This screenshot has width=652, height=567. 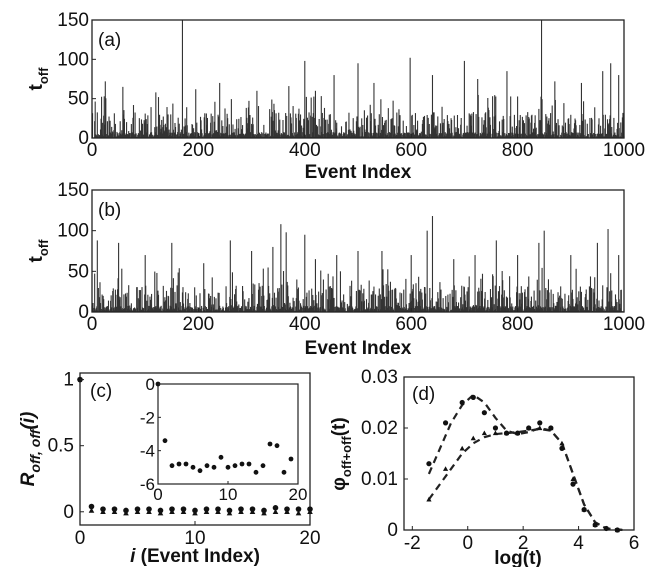 I want to click on panel-d-fit-line, so click(x=525, y=479).